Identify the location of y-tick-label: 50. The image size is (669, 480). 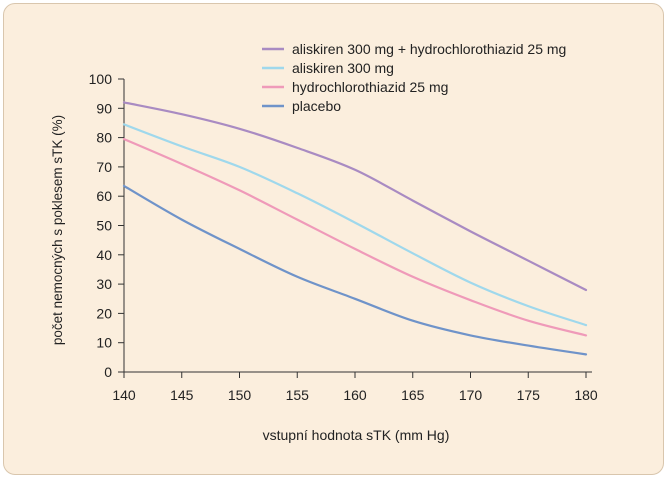
(104, 226).